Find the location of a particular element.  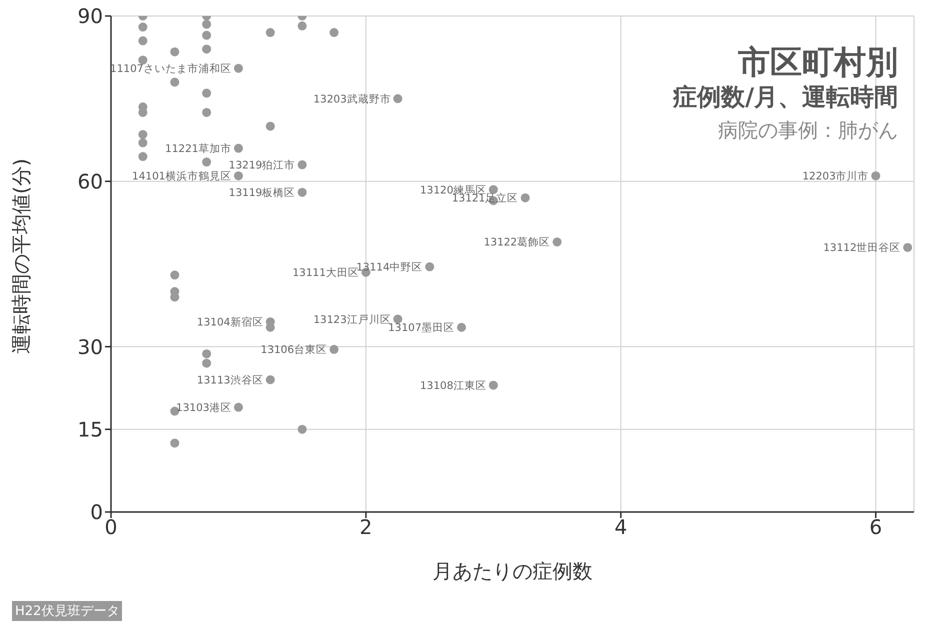

annotation: 13107墨田区 is located at coordinates (421, 328).